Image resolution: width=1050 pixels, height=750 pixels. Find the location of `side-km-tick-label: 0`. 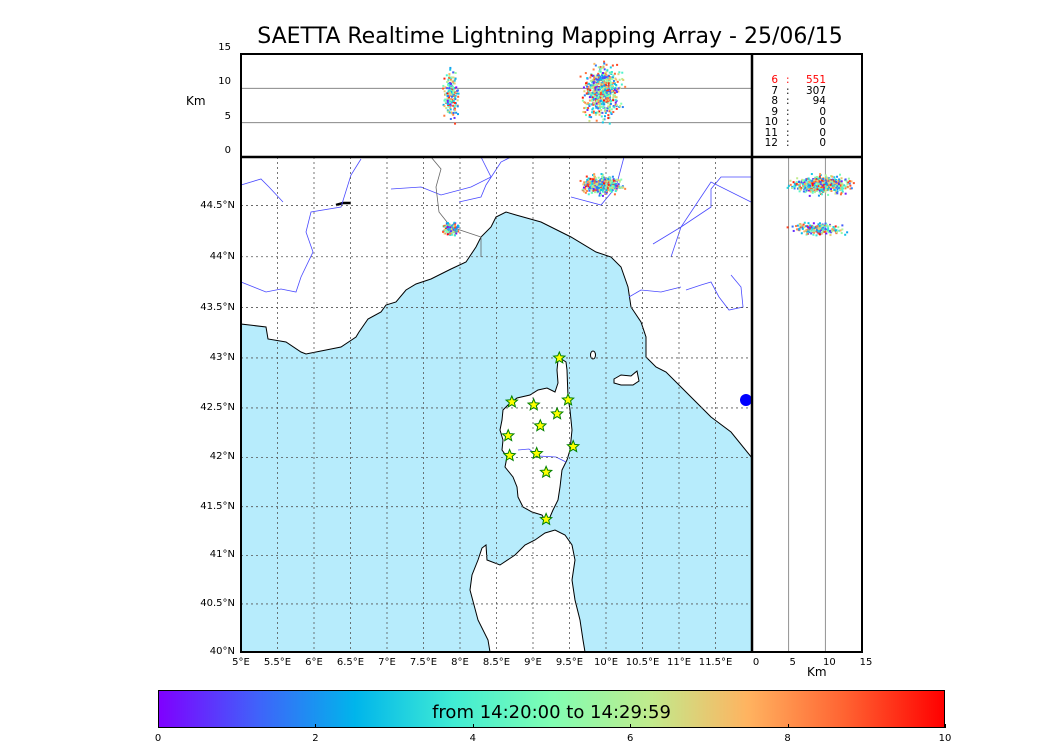

side-km-tick-label: 0 is located at coordinates (756, 662).